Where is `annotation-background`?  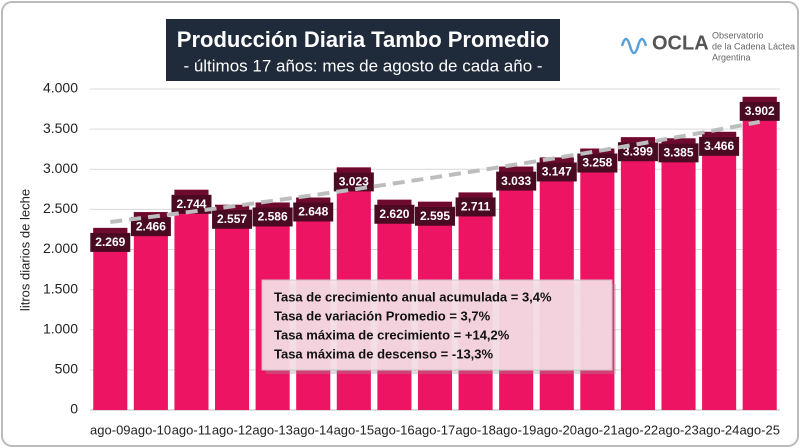
annotation-background is located at coordinates (437, 325).